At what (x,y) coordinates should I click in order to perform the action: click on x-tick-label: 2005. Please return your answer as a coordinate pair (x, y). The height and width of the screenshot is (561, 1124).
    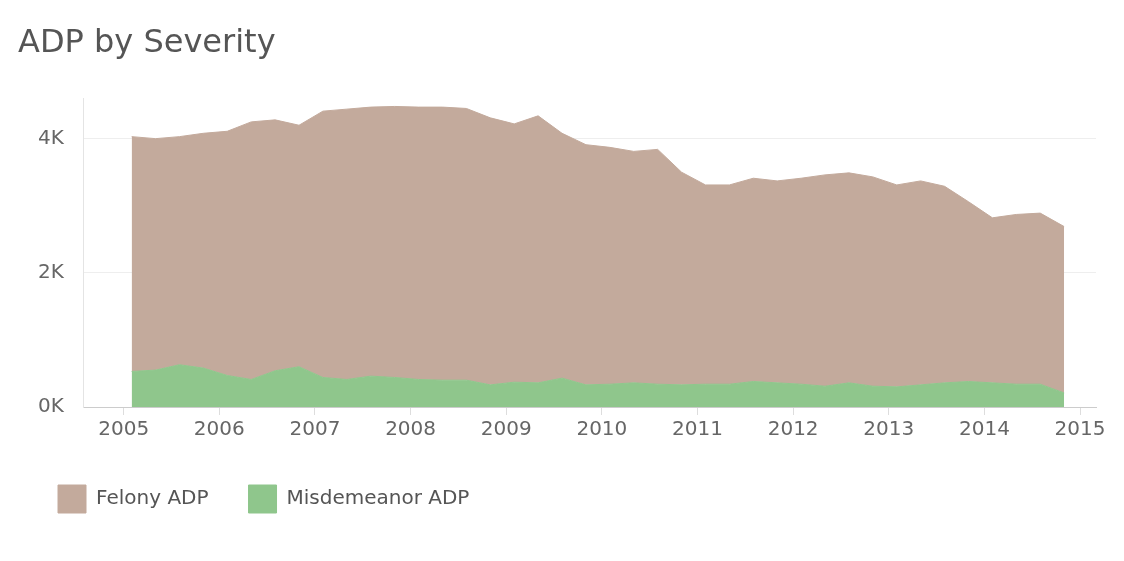
    Looking at the image, I should click on (124, 428).